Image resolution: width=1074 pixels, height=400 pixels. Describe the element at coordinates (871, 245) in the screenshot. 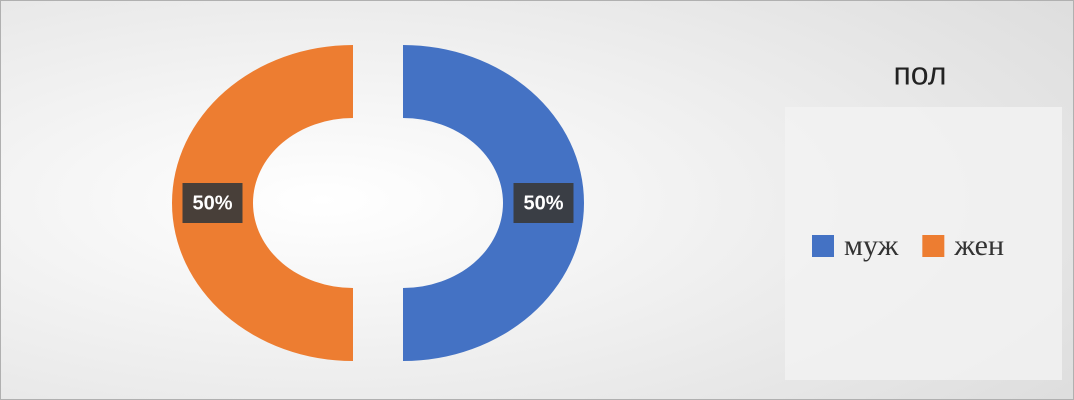

I see `legend-label: муж` at that location.